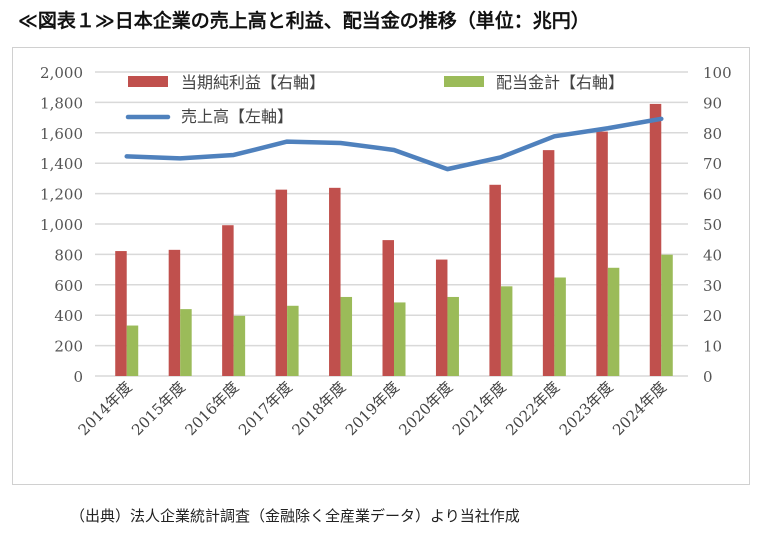  I want to click on right-tick-label: 20, so click(712, 316).